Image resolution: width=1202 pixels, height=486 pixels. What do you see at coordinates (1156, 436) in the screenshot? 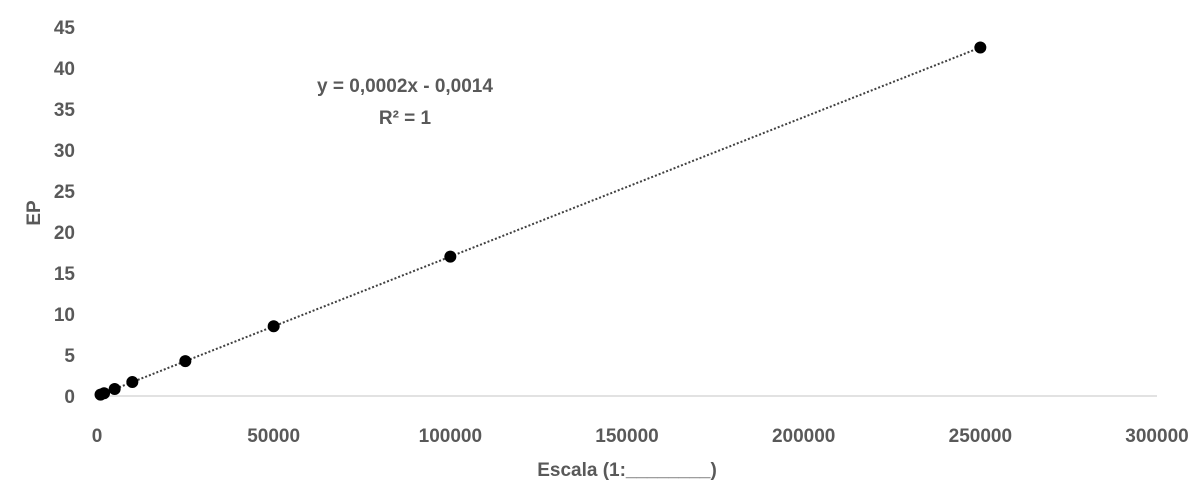
I see `x-tick-label: 300000` at bounding box center [1156, 436].